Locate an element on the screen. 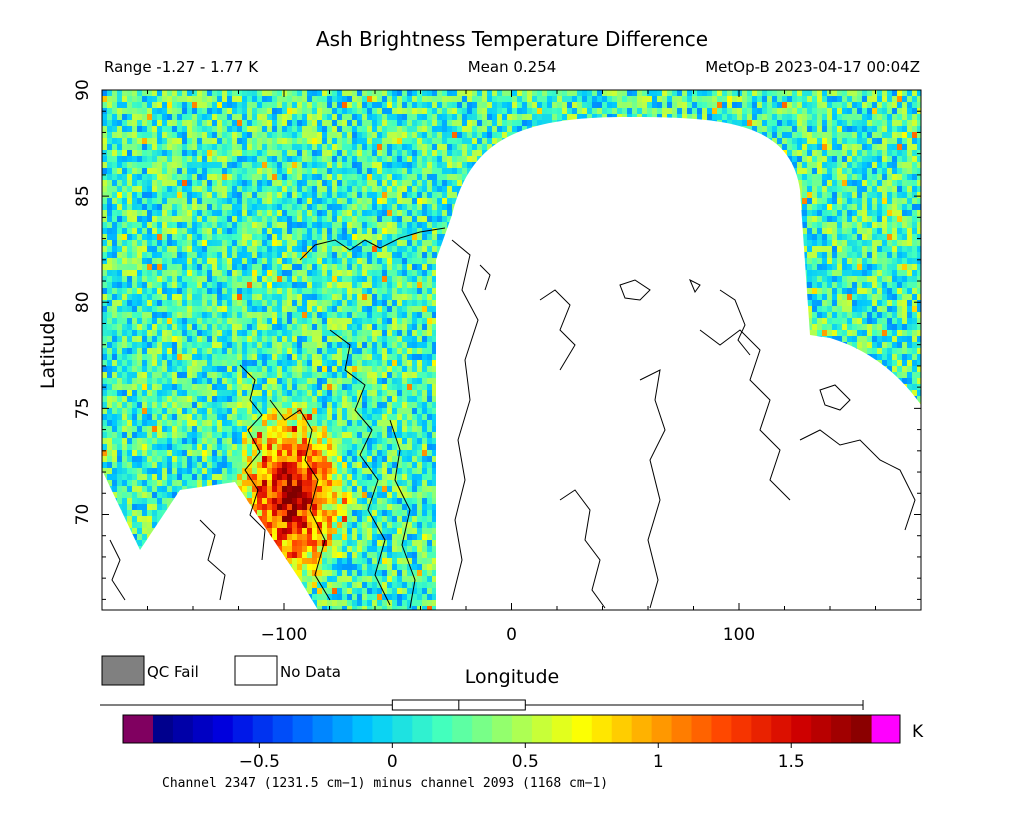 This screenshot has height=813, width=1024. legend-swatch-no-data is located at coordinates (256, 670).